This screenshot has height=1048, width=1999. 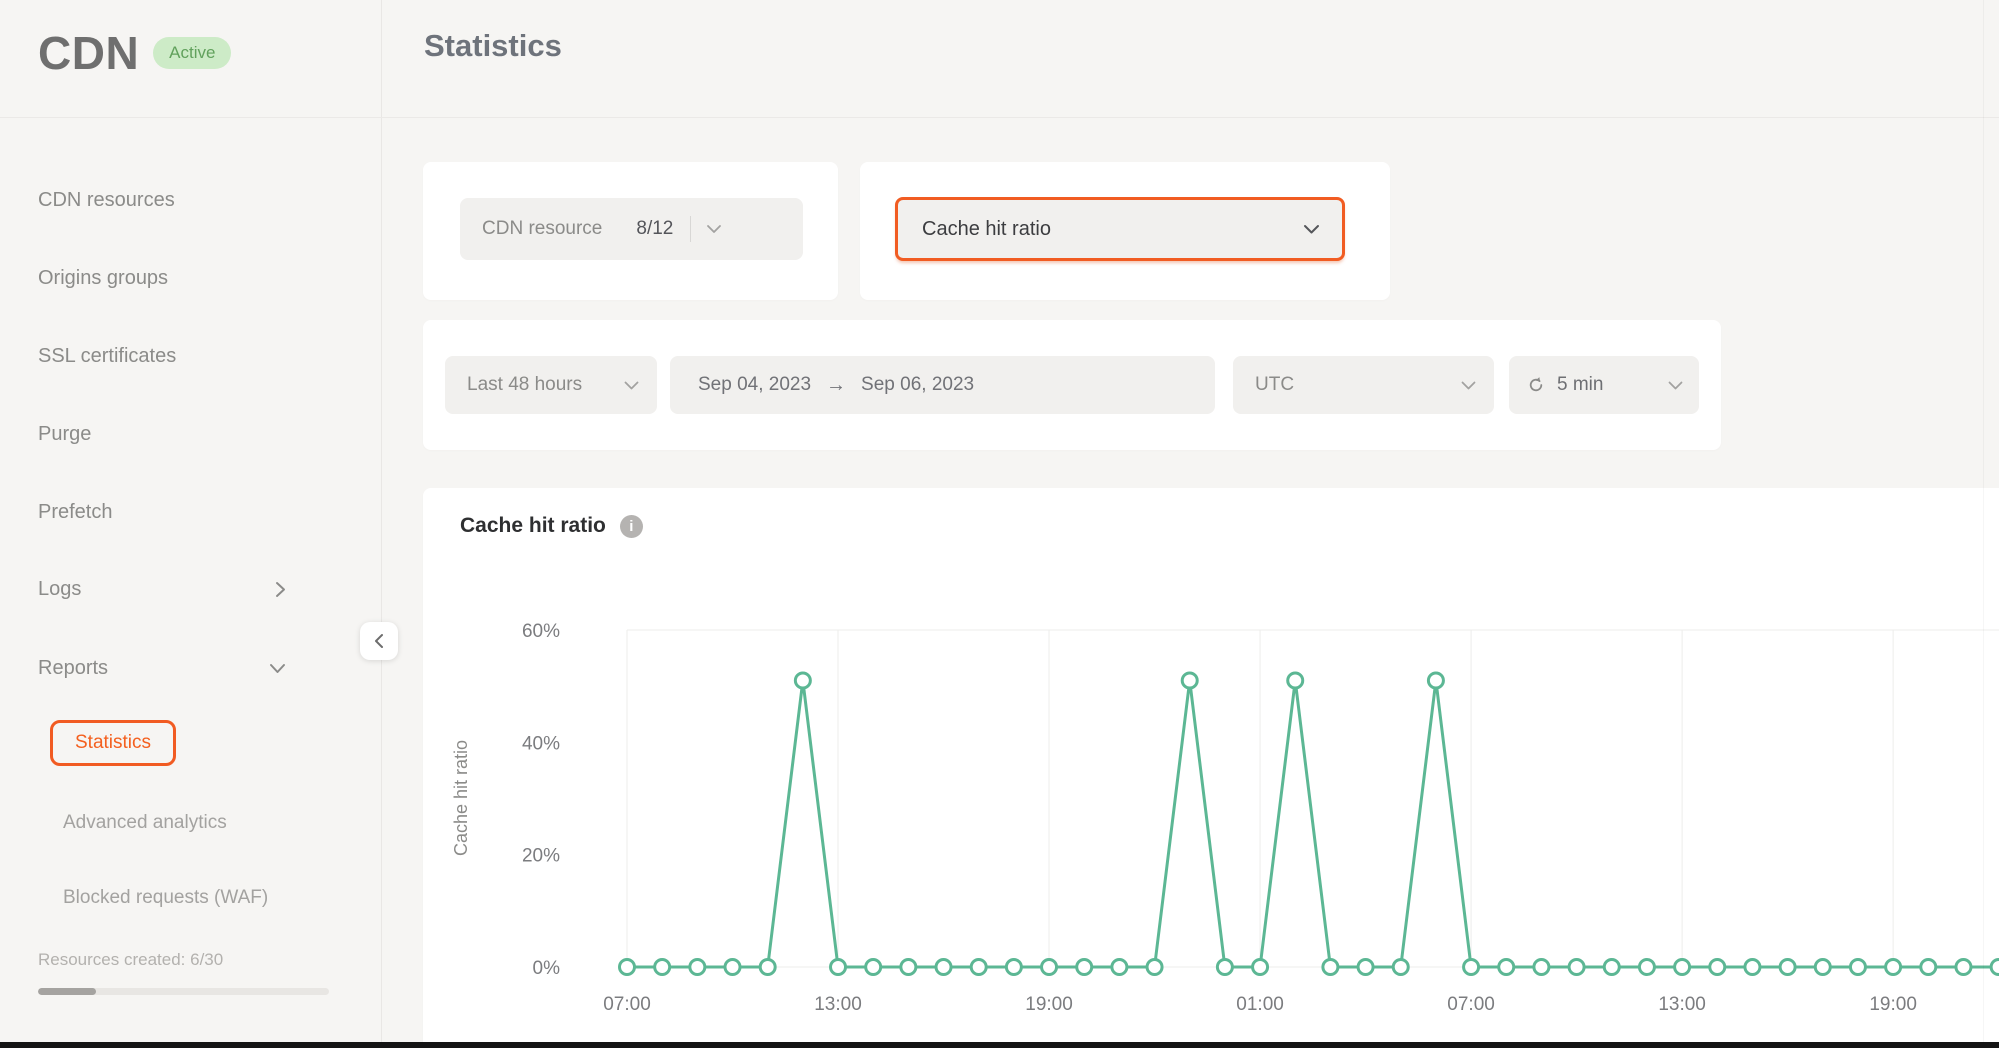 What do you see at coordinates (188, 589) in the screenshot?
I see `sidebar-item-logs: Logs` at bounding box center [188, 589].